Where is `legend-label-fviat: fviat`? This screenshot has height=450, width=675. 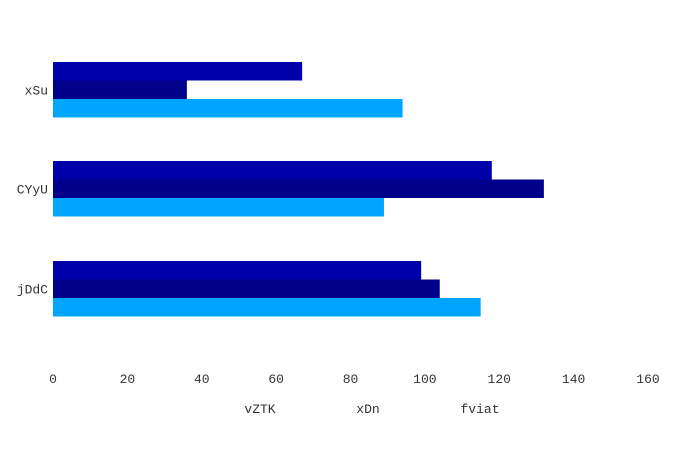 legend-label-fviat: fviat is located at coordinates (479, 409).